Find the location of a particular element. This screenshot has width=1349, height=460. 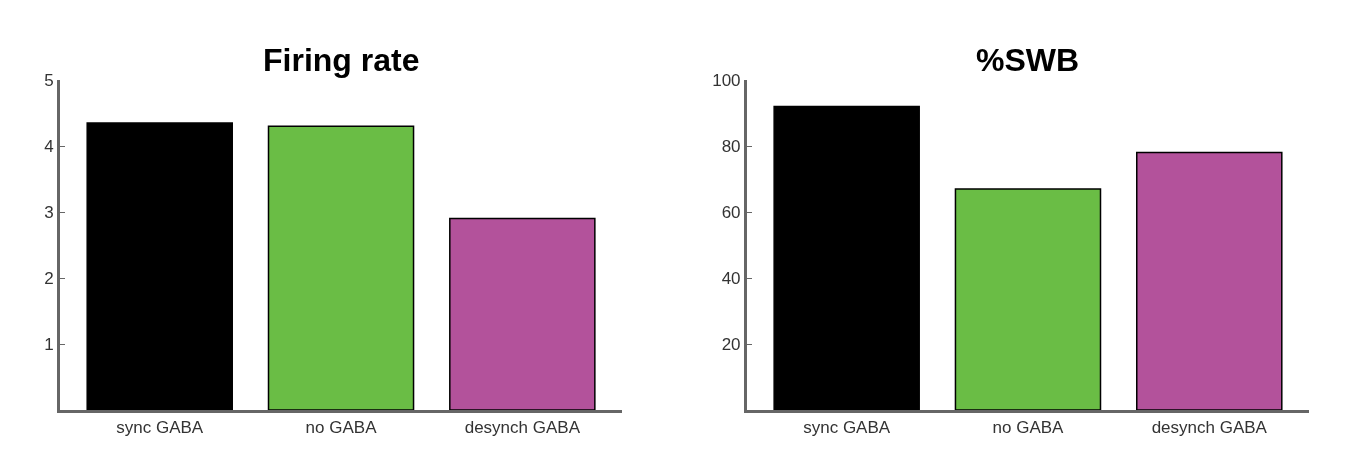

y-tick-label: 2 is located at coordinates (49, 278).